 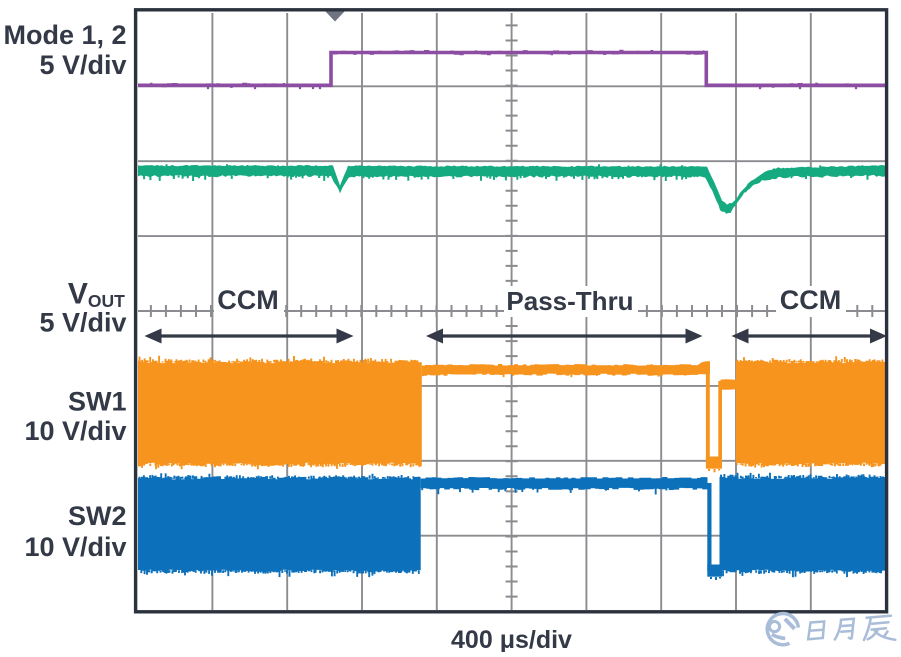 What do you see at coordinates (97, 516) in the screenshot?
I see `svg-text: SW2` at bounding box center [97, 516].